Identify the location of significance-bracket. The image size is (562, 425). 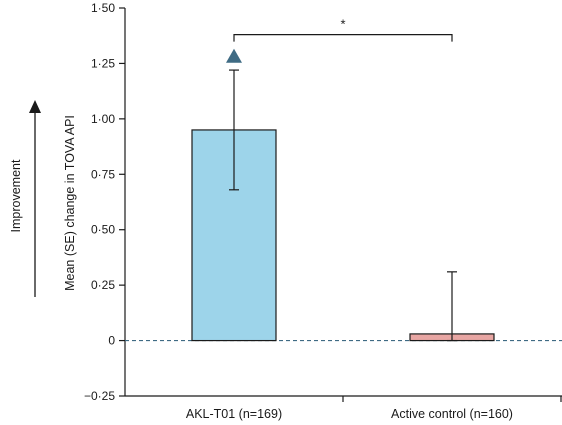
(343, 38).